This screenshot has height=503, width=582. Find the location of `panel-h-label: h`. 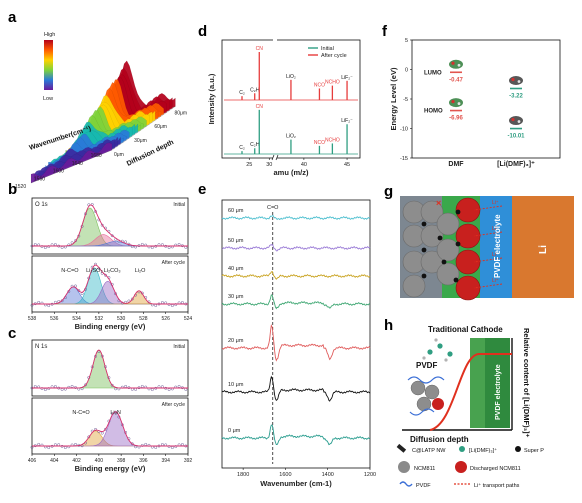

panel-h-label: h is located at coordinates (388, 325).